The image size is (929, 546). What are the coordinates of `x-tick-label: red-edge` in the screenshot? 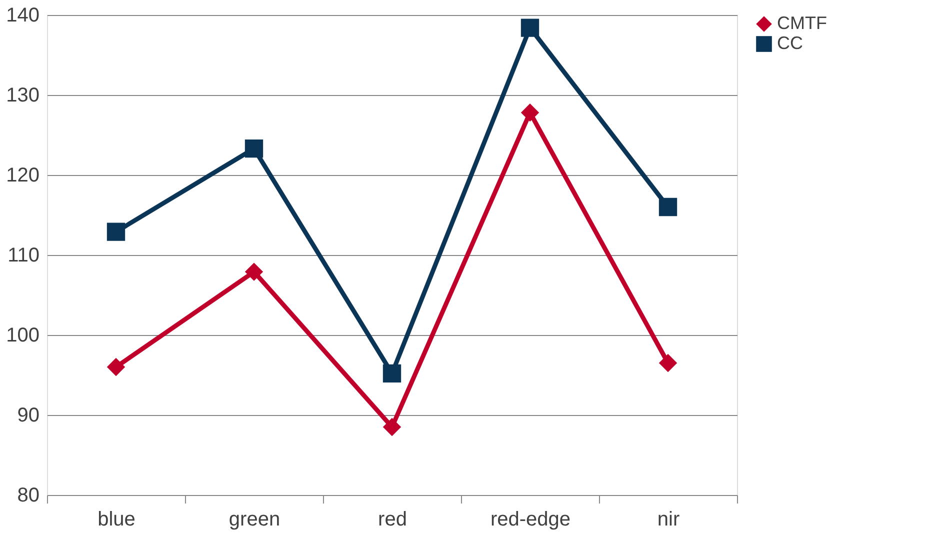 It's located at (530, 519).